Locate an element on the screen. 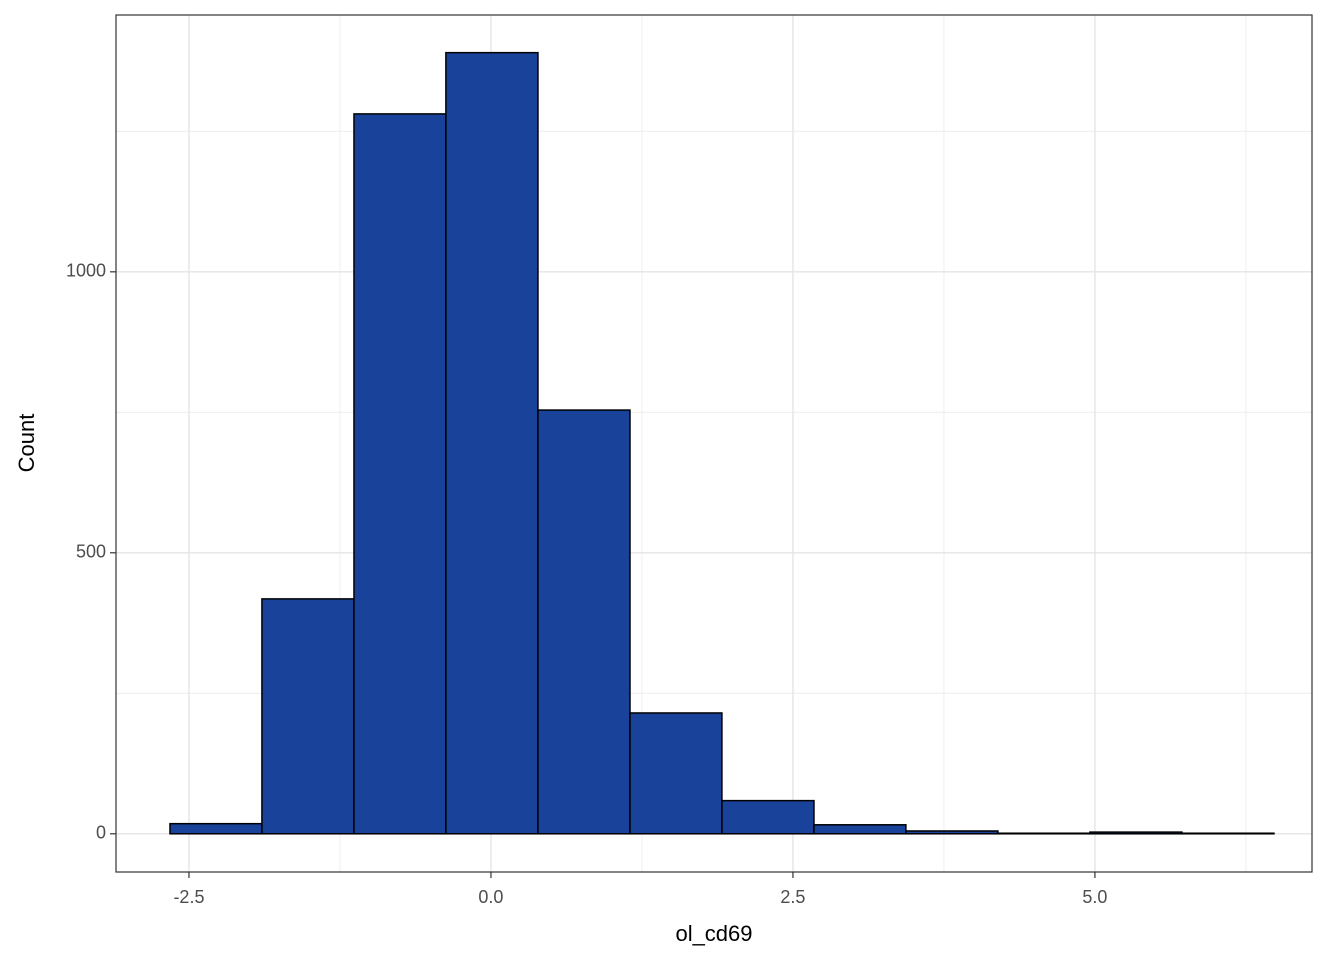 This screenshot has width=1344, height=965. x-axis-title: ol_cd69 is located at coordinates (713, 933).